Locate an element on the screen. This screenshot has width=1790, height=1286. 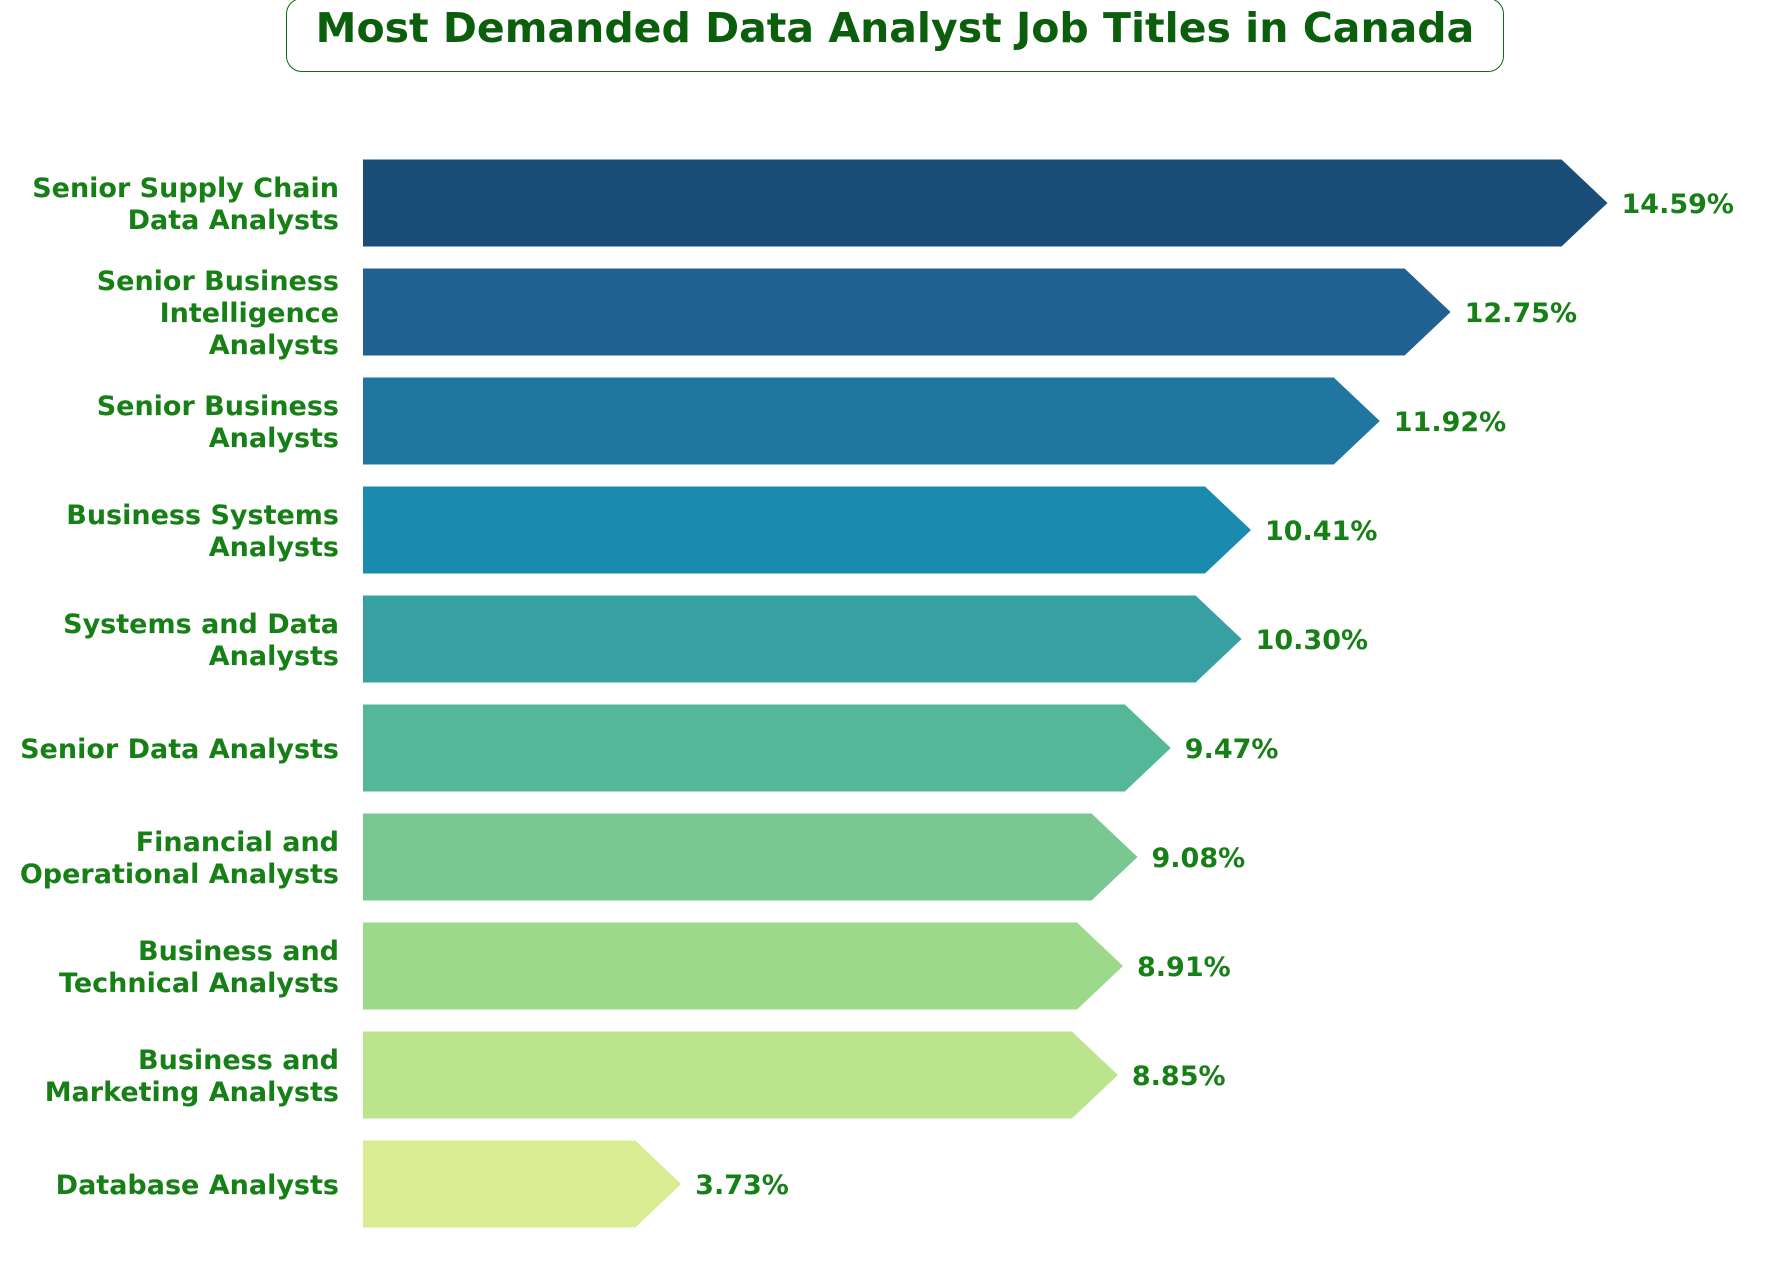
category-label: Senior Business Intelligence Analysts is located at coordinates (218, 313).